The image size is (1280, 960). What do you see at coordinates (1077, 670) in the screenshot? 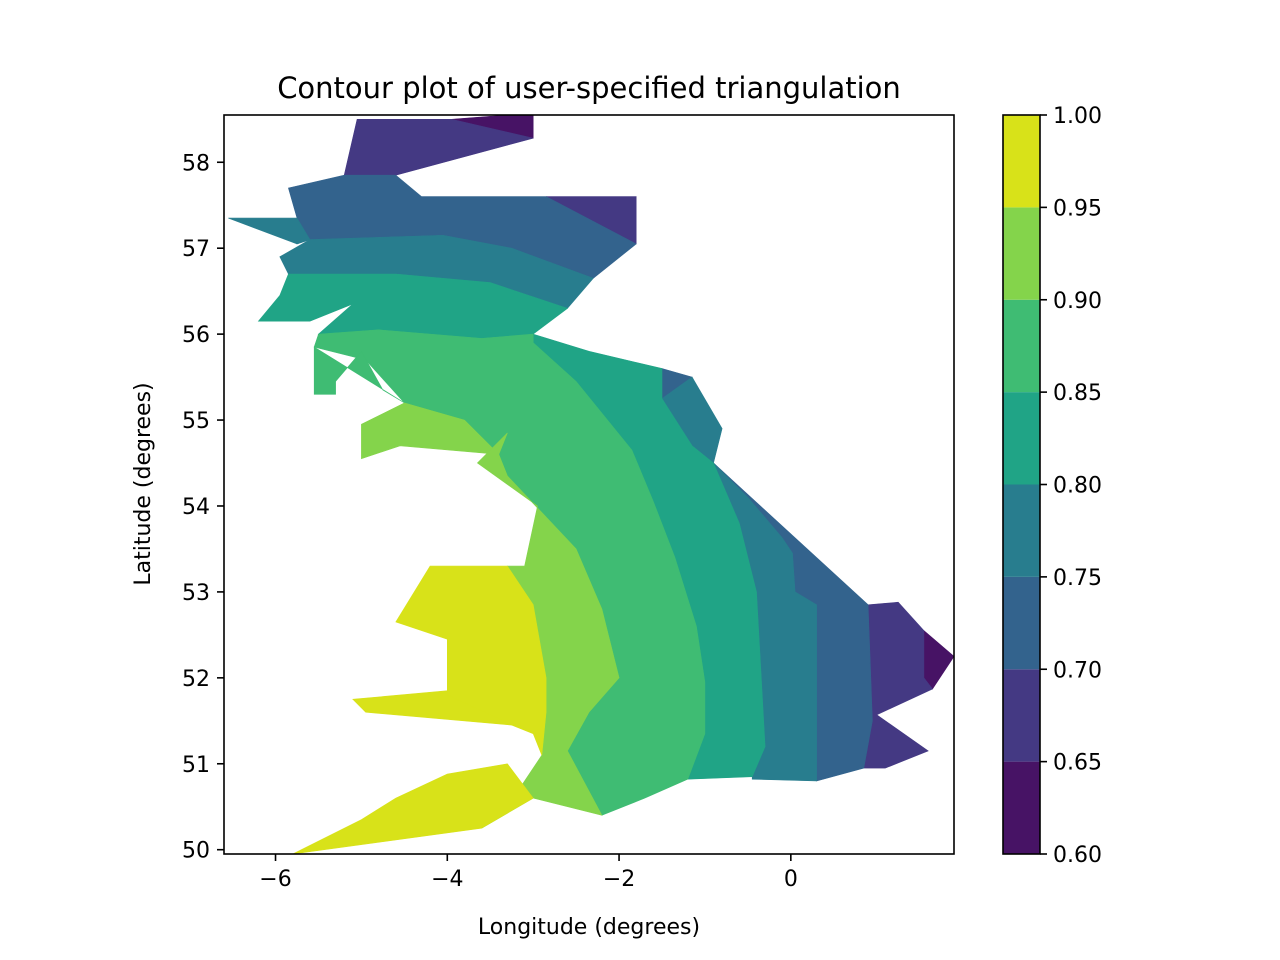
I see `colorbar-tick-label: 0.70` at bounding box center [1077, 670].